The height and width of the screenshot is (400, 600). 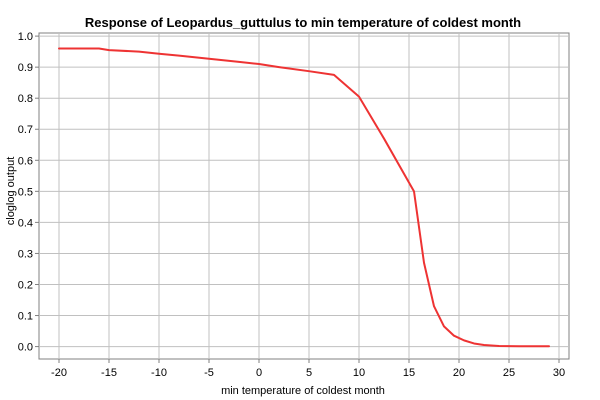 What do you see at coordinates (159, 373) in the screenshot?
I see `x-tick-label: -10` at bounding box center [159, 373].